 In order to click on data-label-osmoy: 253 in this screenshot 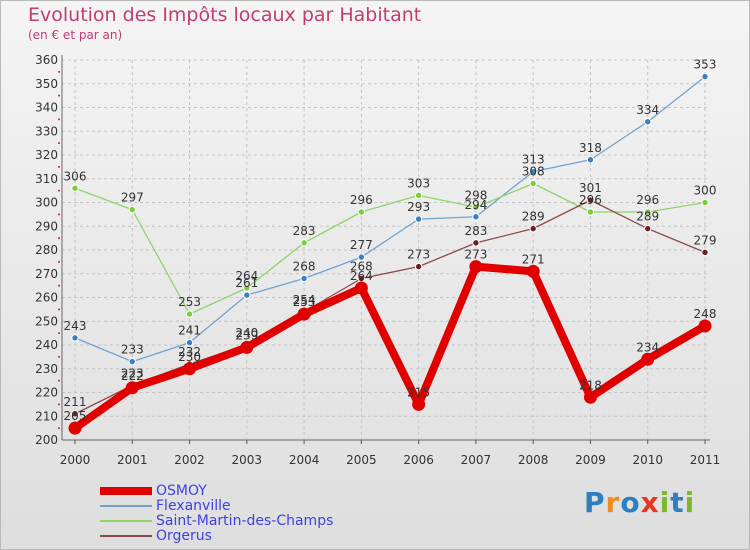, I will do `click(304, 302)`.